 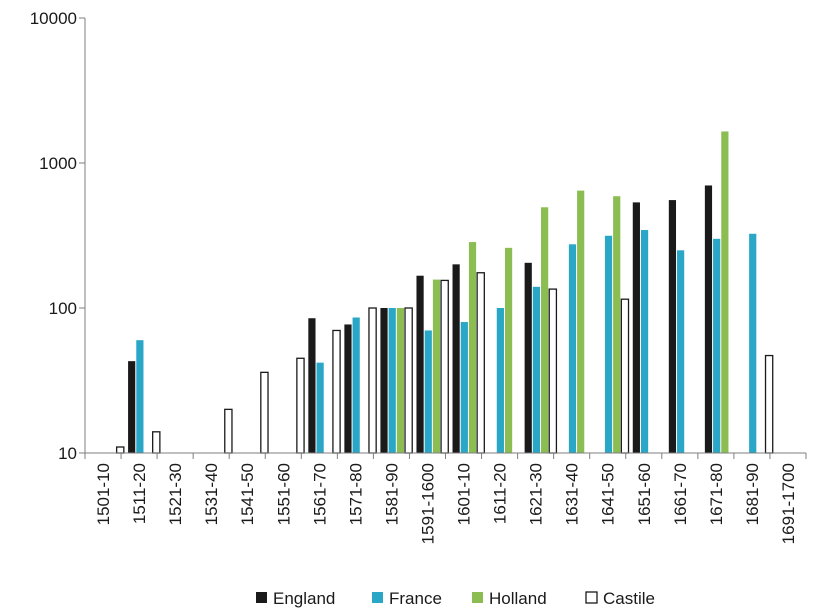 I want to click on legend: England France Holland Castile, so click(x=455, y=598).